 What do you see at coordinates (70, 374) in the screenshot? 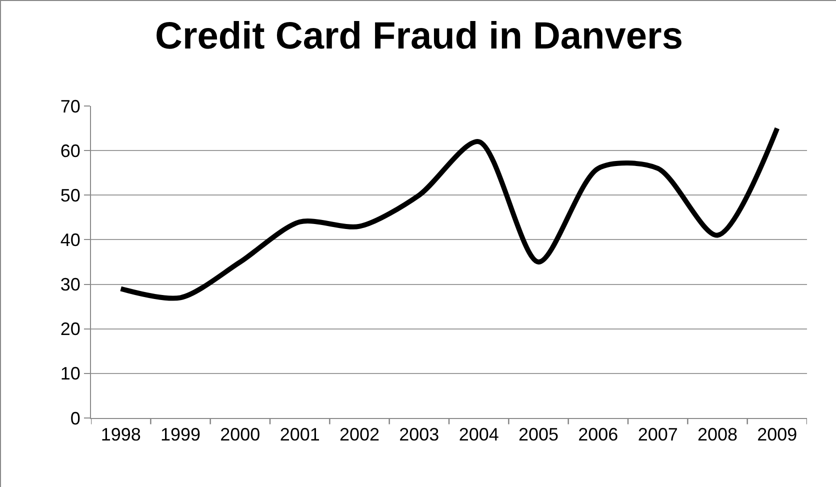
I see `y-tick-label: 10` at bounding box center [70, 374].